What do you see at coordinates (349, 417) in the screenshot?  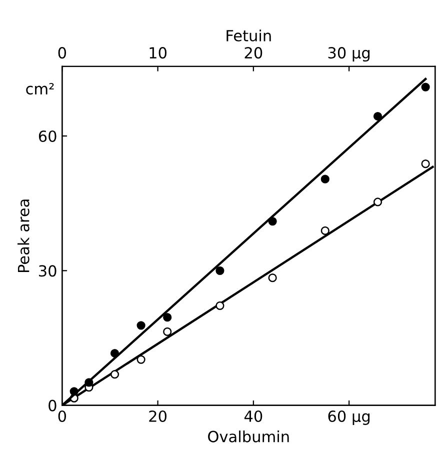 I see `x-tick-label: 60 μg` at bounding box center [349, 417].